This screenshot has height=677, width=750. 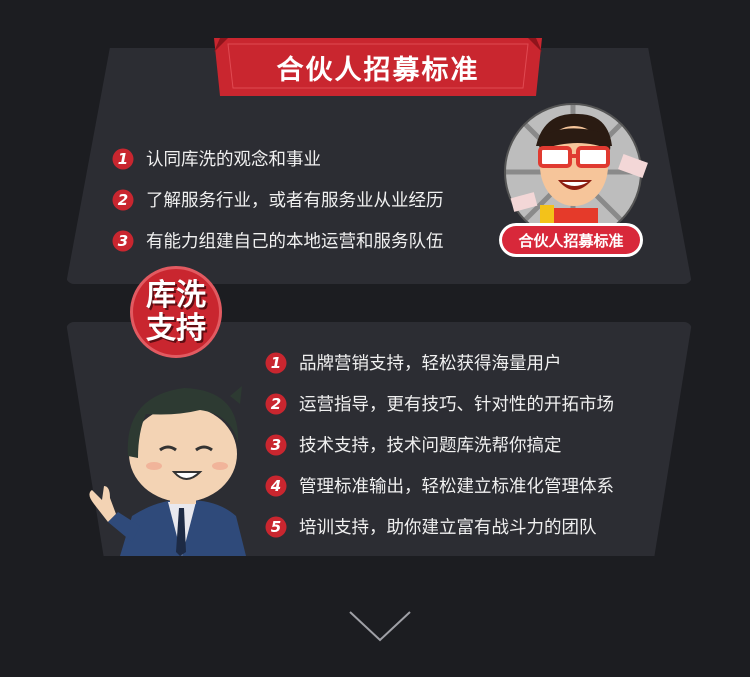 What do you see at coordinates (430, 446) in the screenshot?
I see `support-text: 技术支持，技术问题库洗帮你搞定` at bounding box center [430, 446].